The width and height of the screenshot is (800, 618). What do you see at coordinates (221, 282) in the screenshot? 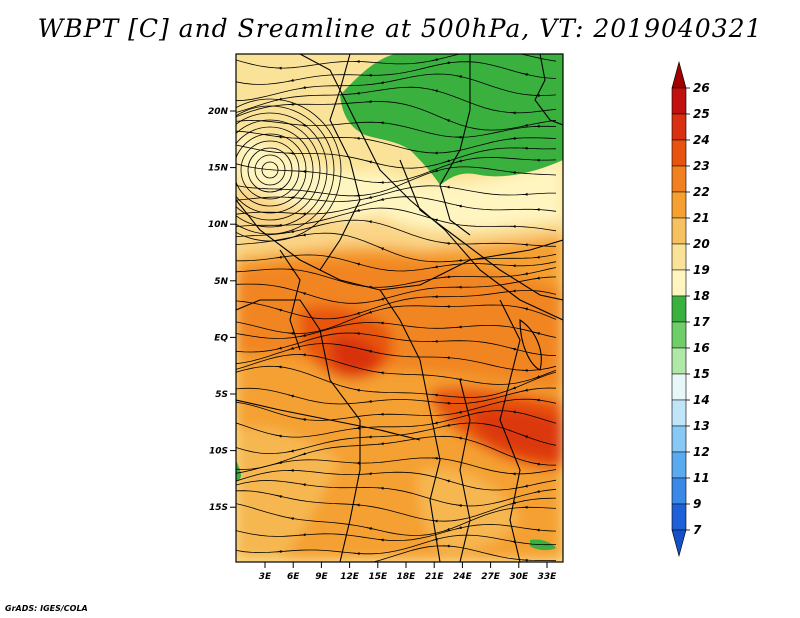
I see `lat-label: 5N` at bounding box center [221, 282].